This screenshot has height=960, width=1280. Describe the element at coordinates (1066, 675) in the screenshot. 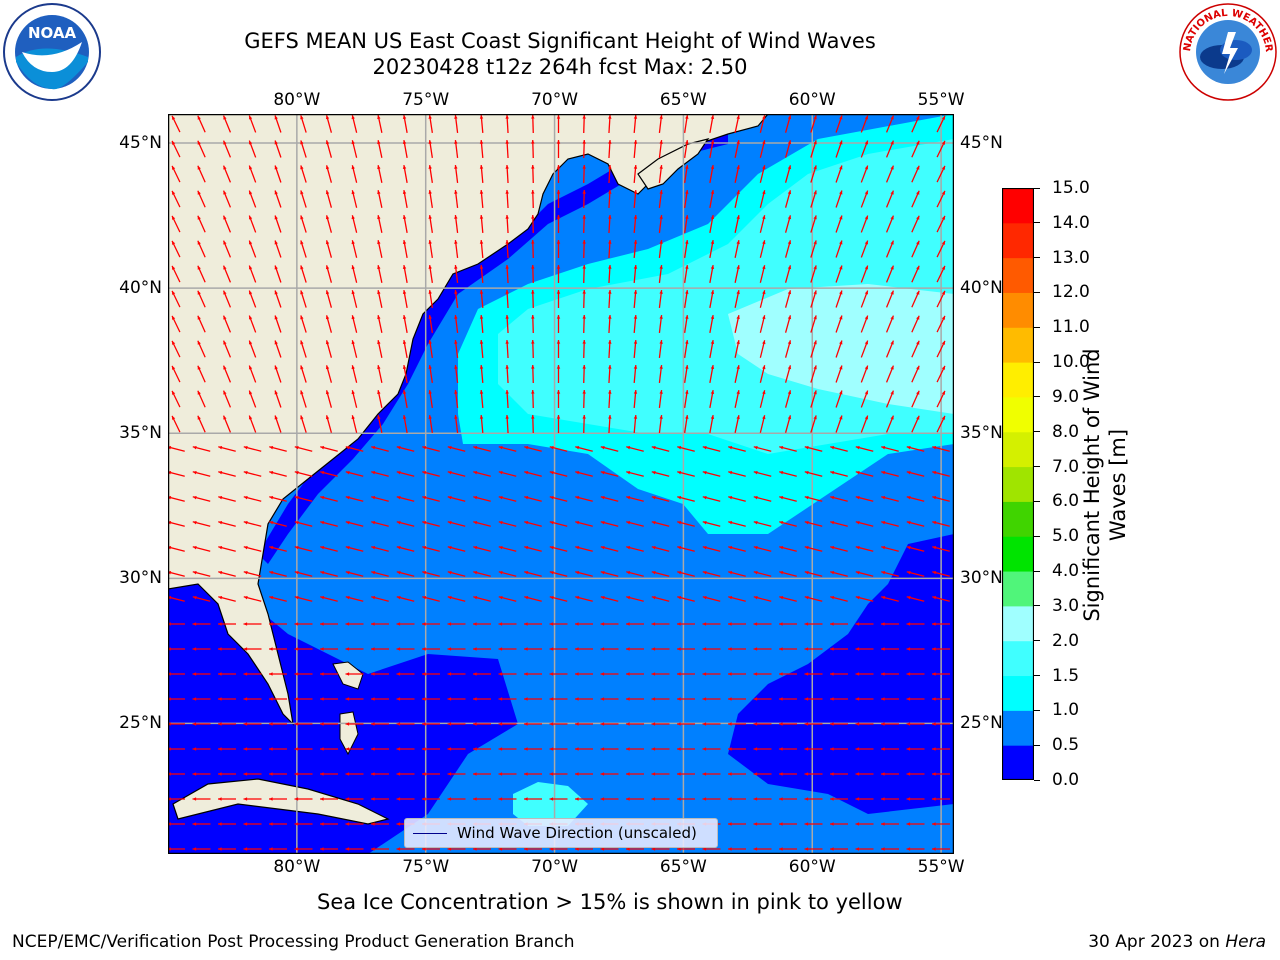

I see `colorbar-tick-label: 1.5` at that location.